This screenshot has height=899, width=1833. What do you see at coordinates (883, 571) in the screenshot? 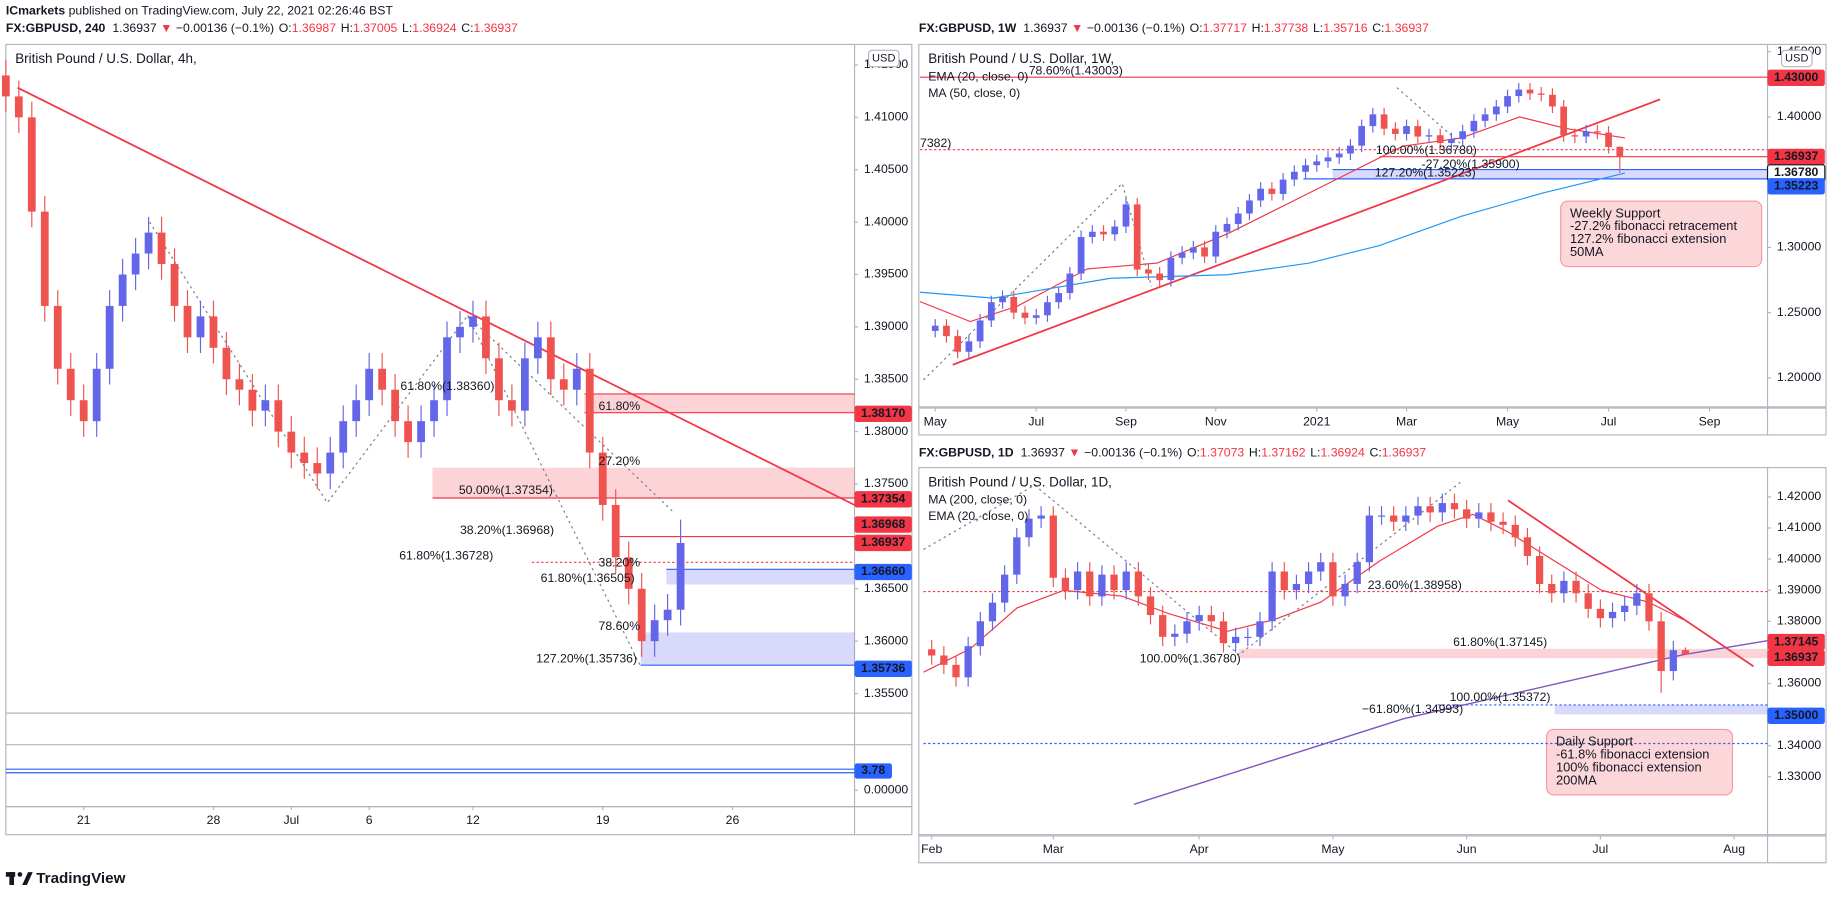
I see `price-tag-label: 1.36660` at bounding box center [883, 571].